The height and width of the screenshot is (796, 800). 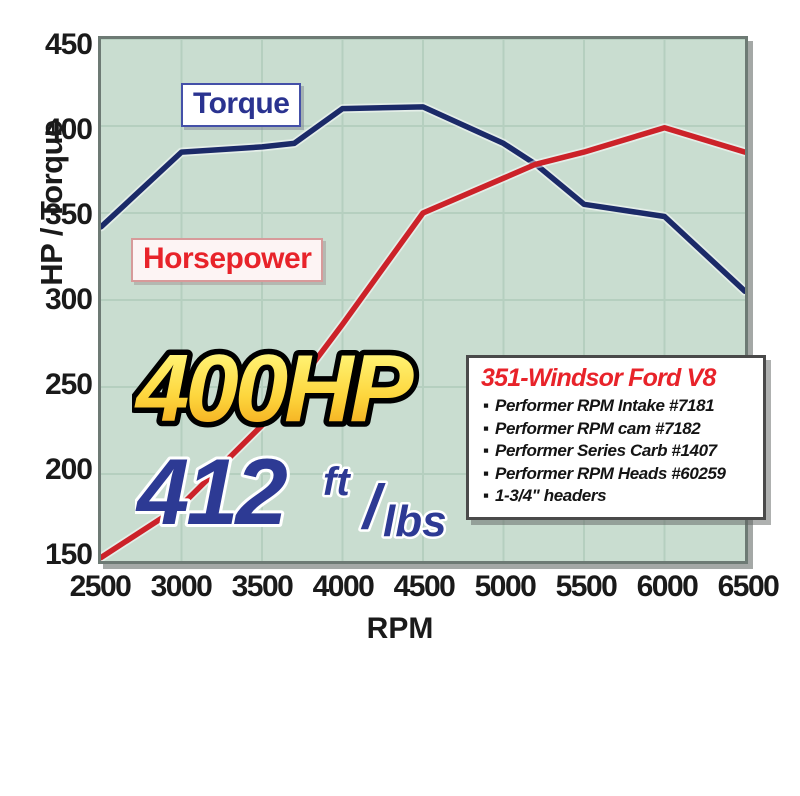 I want to click on spec-item: ▪ Performer RPM Intake #7181, so click(x=617, y=406).